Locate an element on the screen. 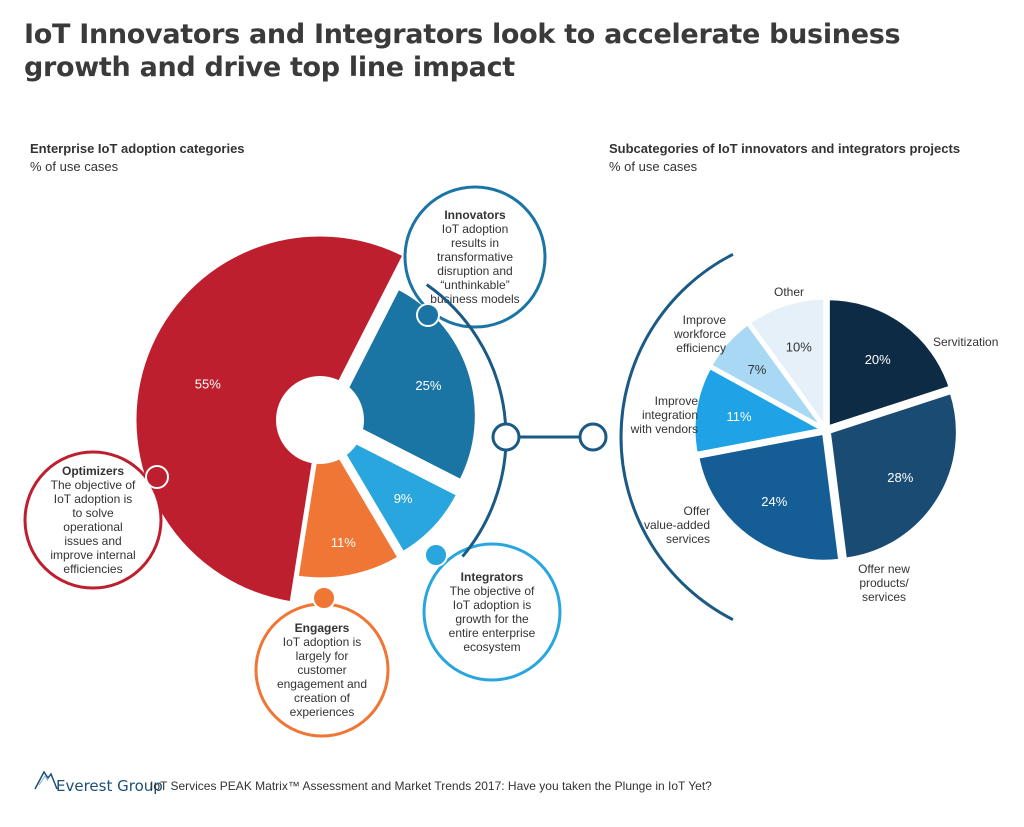  left-chart-title: Enterprise IoT adoption categories is located at coordinates (137, 148).